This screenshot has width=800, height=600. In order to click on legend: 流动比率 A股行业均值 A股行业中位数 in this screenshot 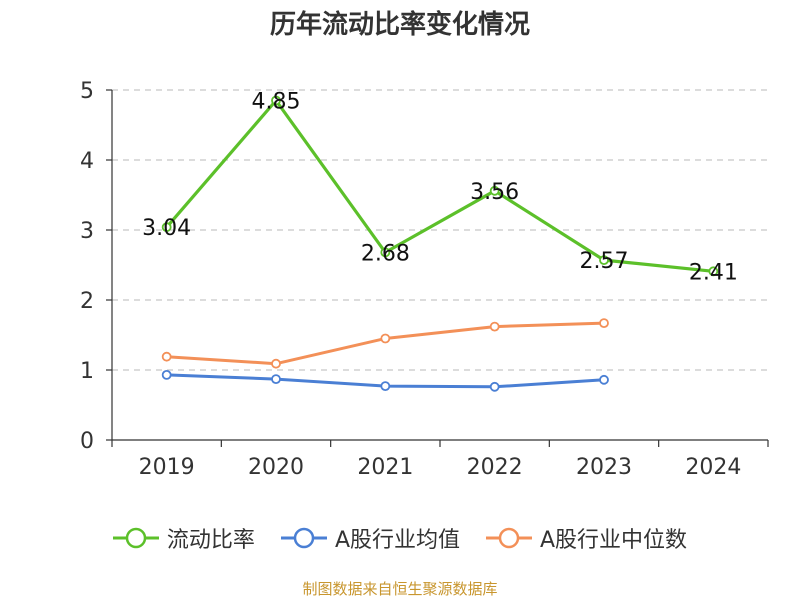, I will do `click(400, 538)`.